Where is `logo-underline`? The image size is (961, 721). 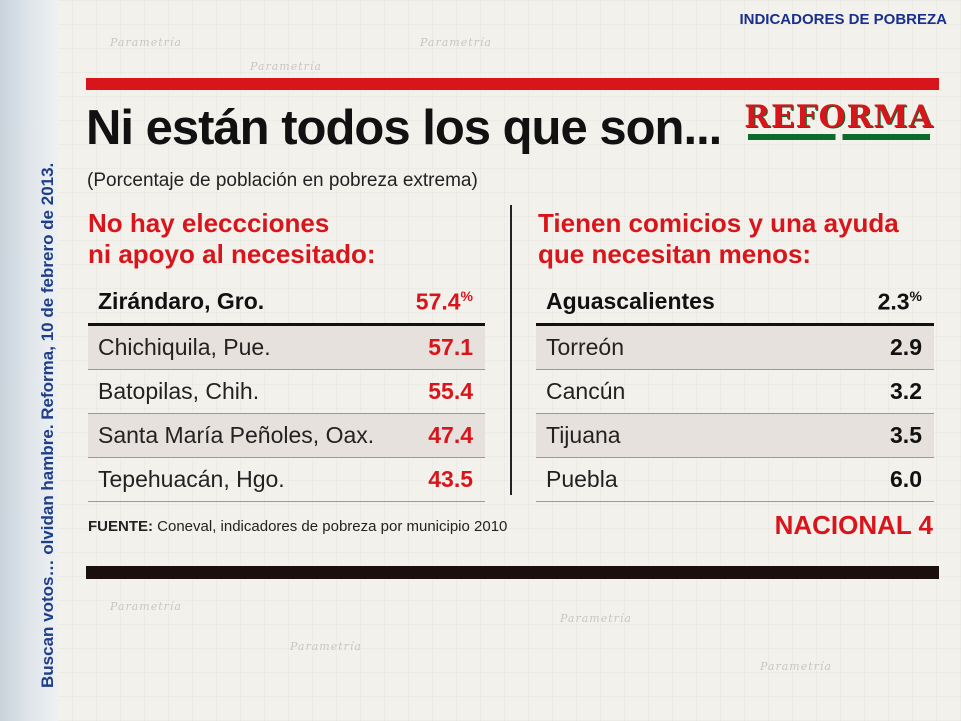 logo-underline is located at coordinates (839, 137).